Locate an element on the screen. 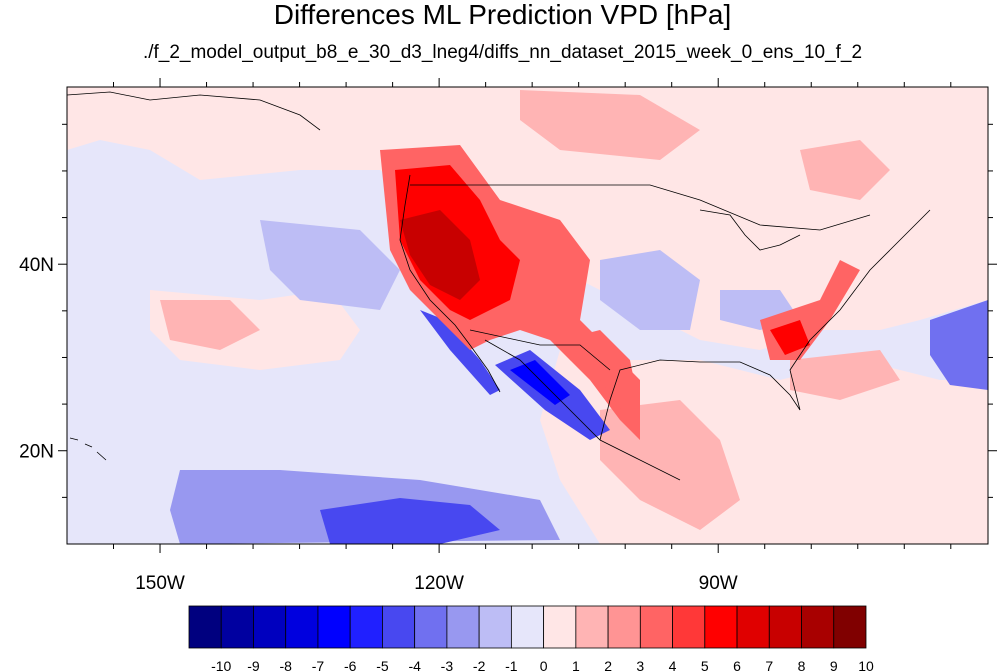 The width and height of the screenshot is (1005, 672). strong-negative-region-gulf-california is located at coordinates (540, 382).